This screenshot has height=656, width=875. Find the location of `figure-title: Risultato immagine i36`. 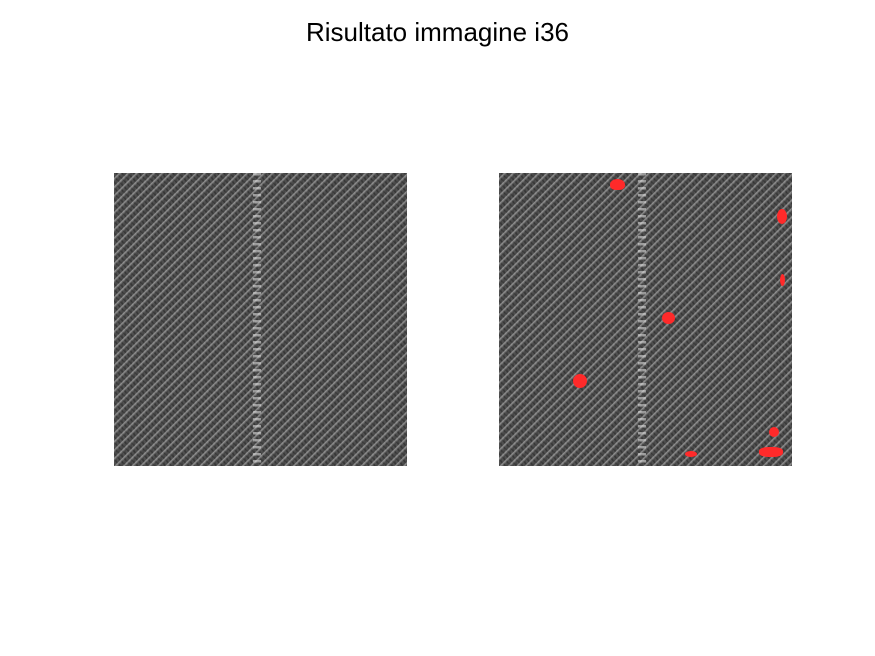

figure-title: Risultato immagine i36 is located at coordinates (437, 32).